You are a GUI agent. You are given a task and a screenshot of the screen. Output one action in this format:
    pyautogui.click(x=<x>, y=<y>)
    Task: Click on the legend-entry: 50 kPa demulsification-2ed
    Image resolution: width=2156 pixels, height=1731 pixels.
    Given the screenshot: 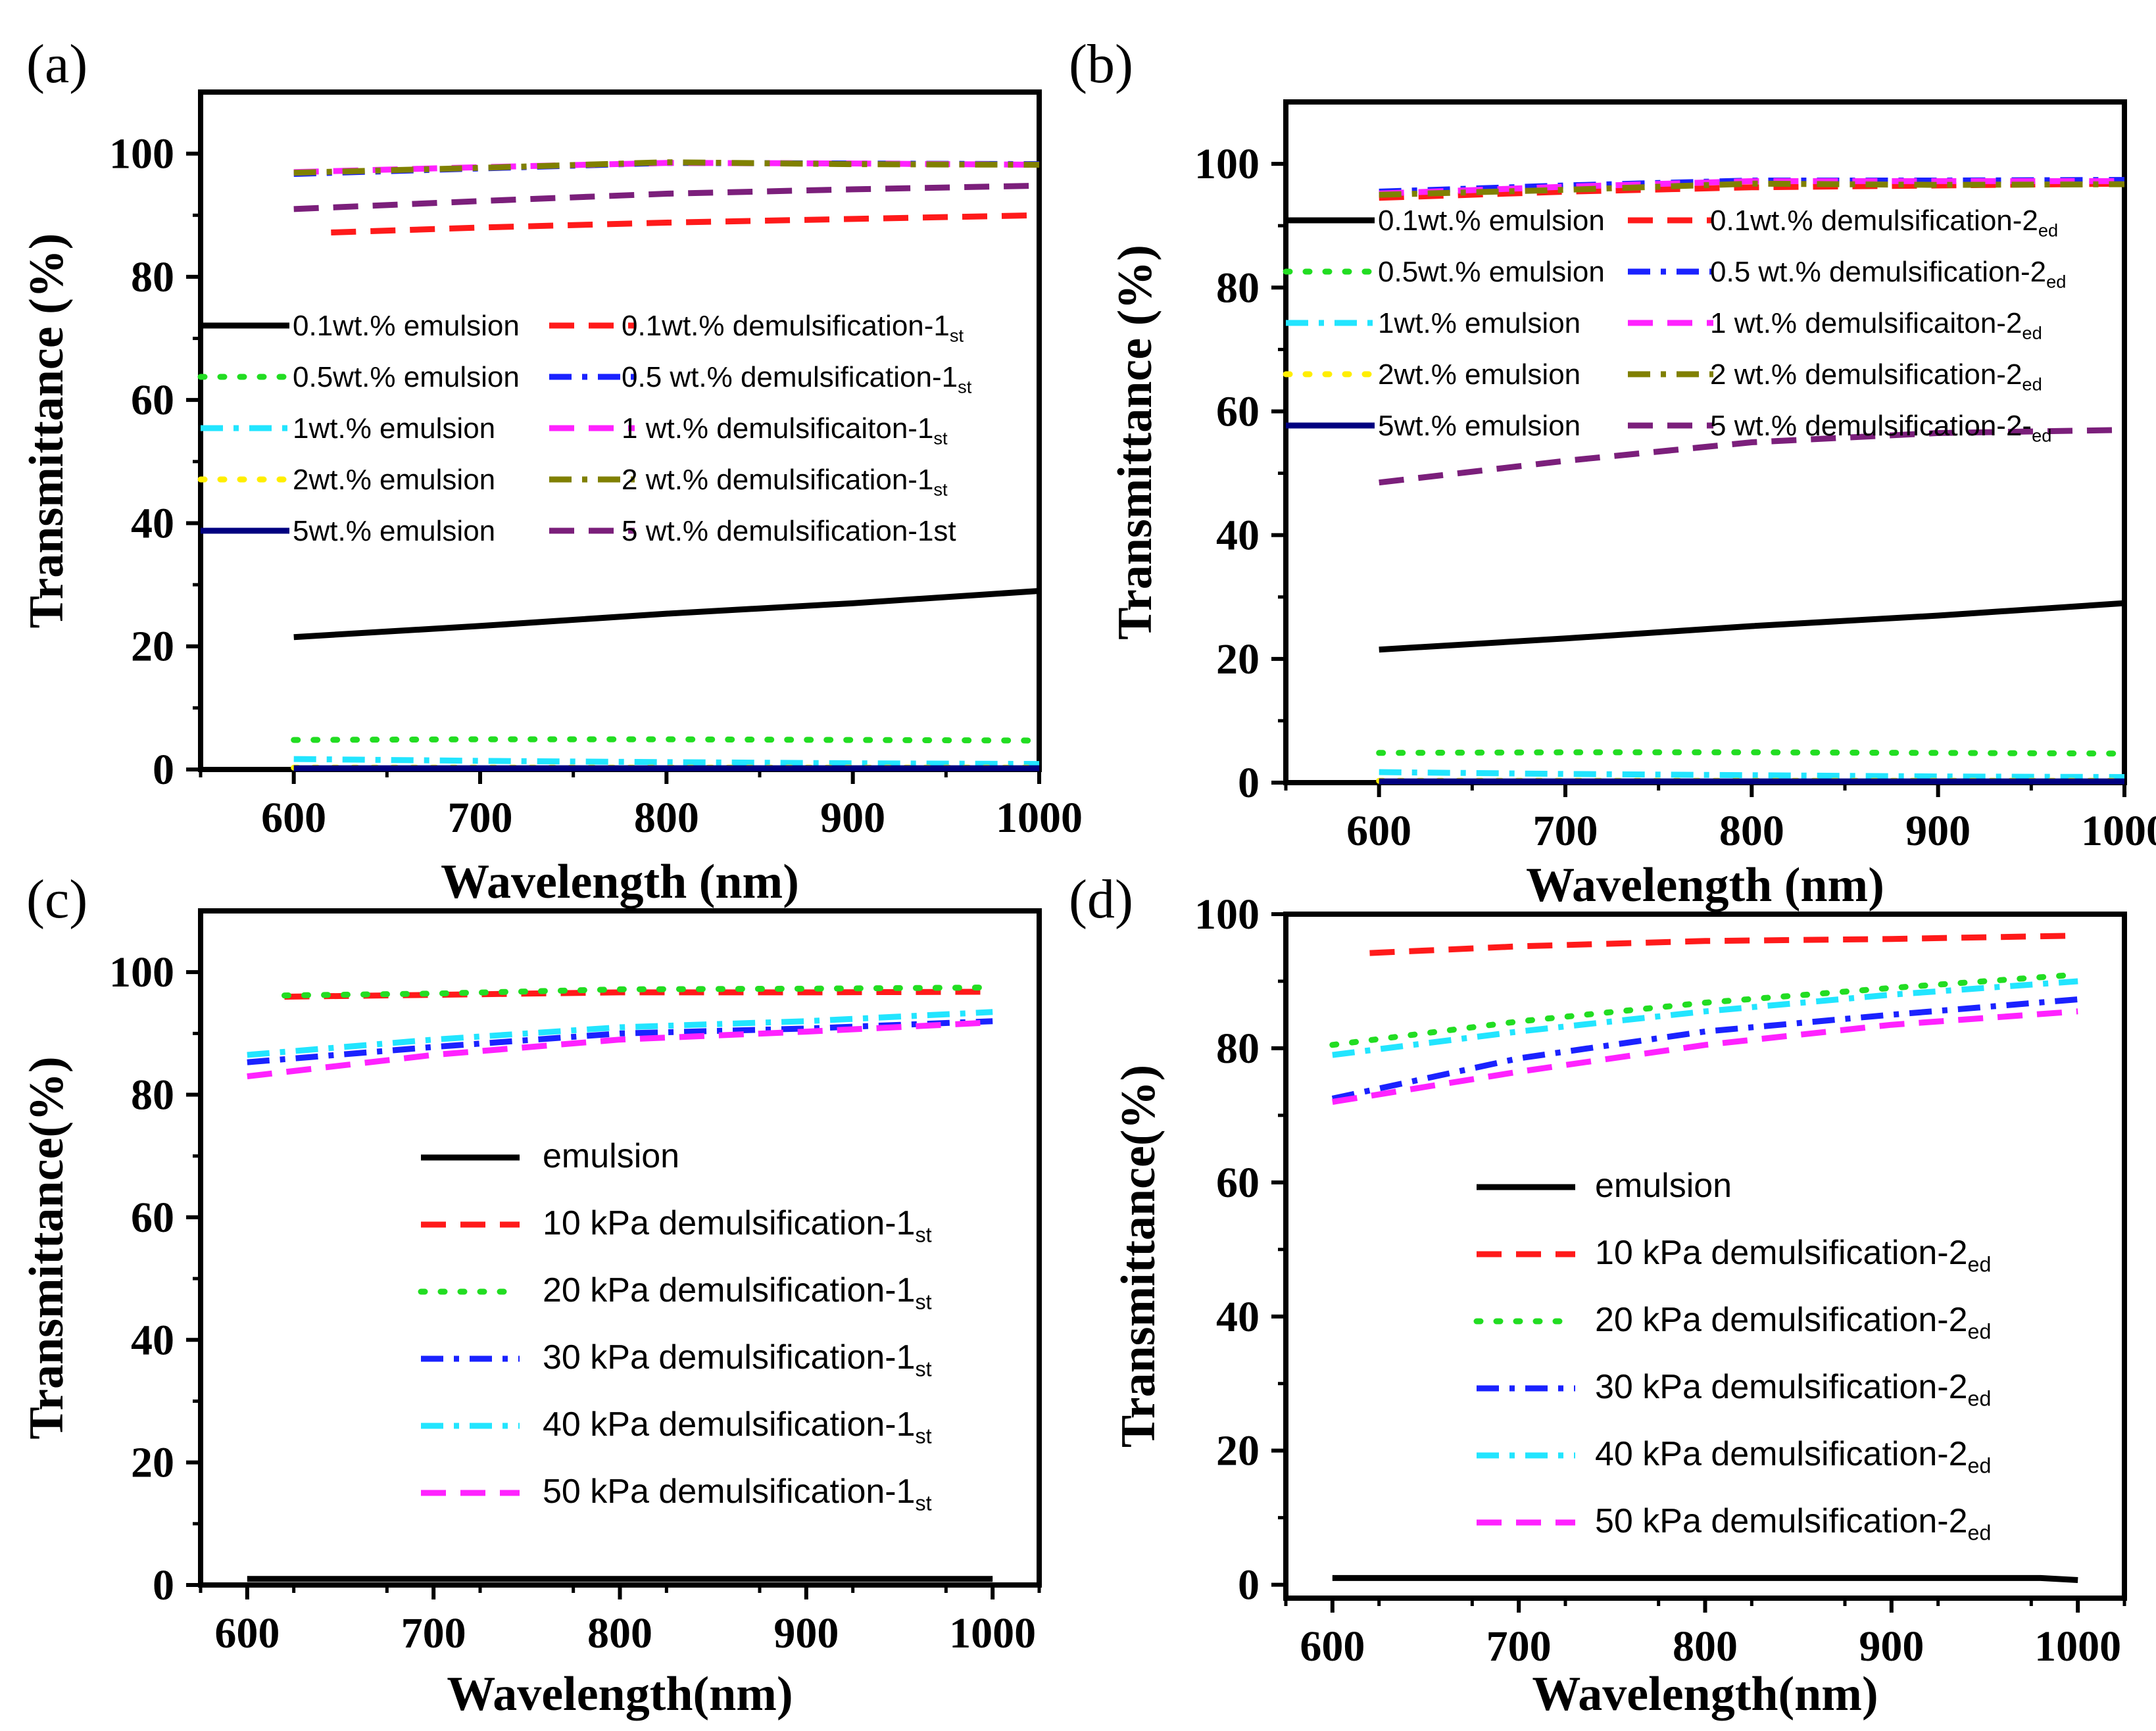 What is the action you would take?
    pyautogui.click(x=1793, y=1523)
    